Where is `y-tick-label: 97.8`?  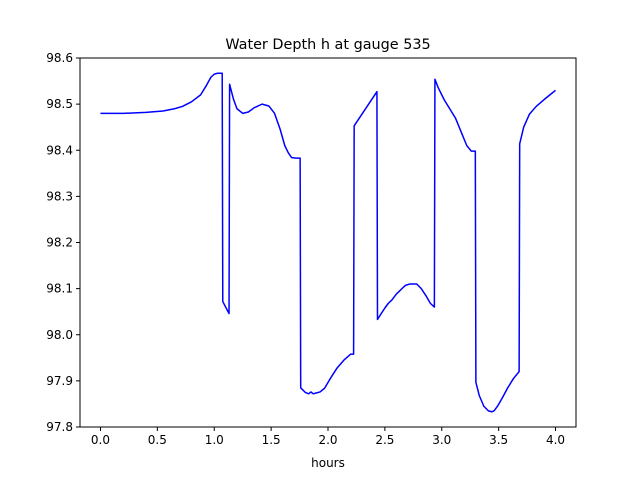
y-tick-label: 97.8 is located at coordinates (59, 427).